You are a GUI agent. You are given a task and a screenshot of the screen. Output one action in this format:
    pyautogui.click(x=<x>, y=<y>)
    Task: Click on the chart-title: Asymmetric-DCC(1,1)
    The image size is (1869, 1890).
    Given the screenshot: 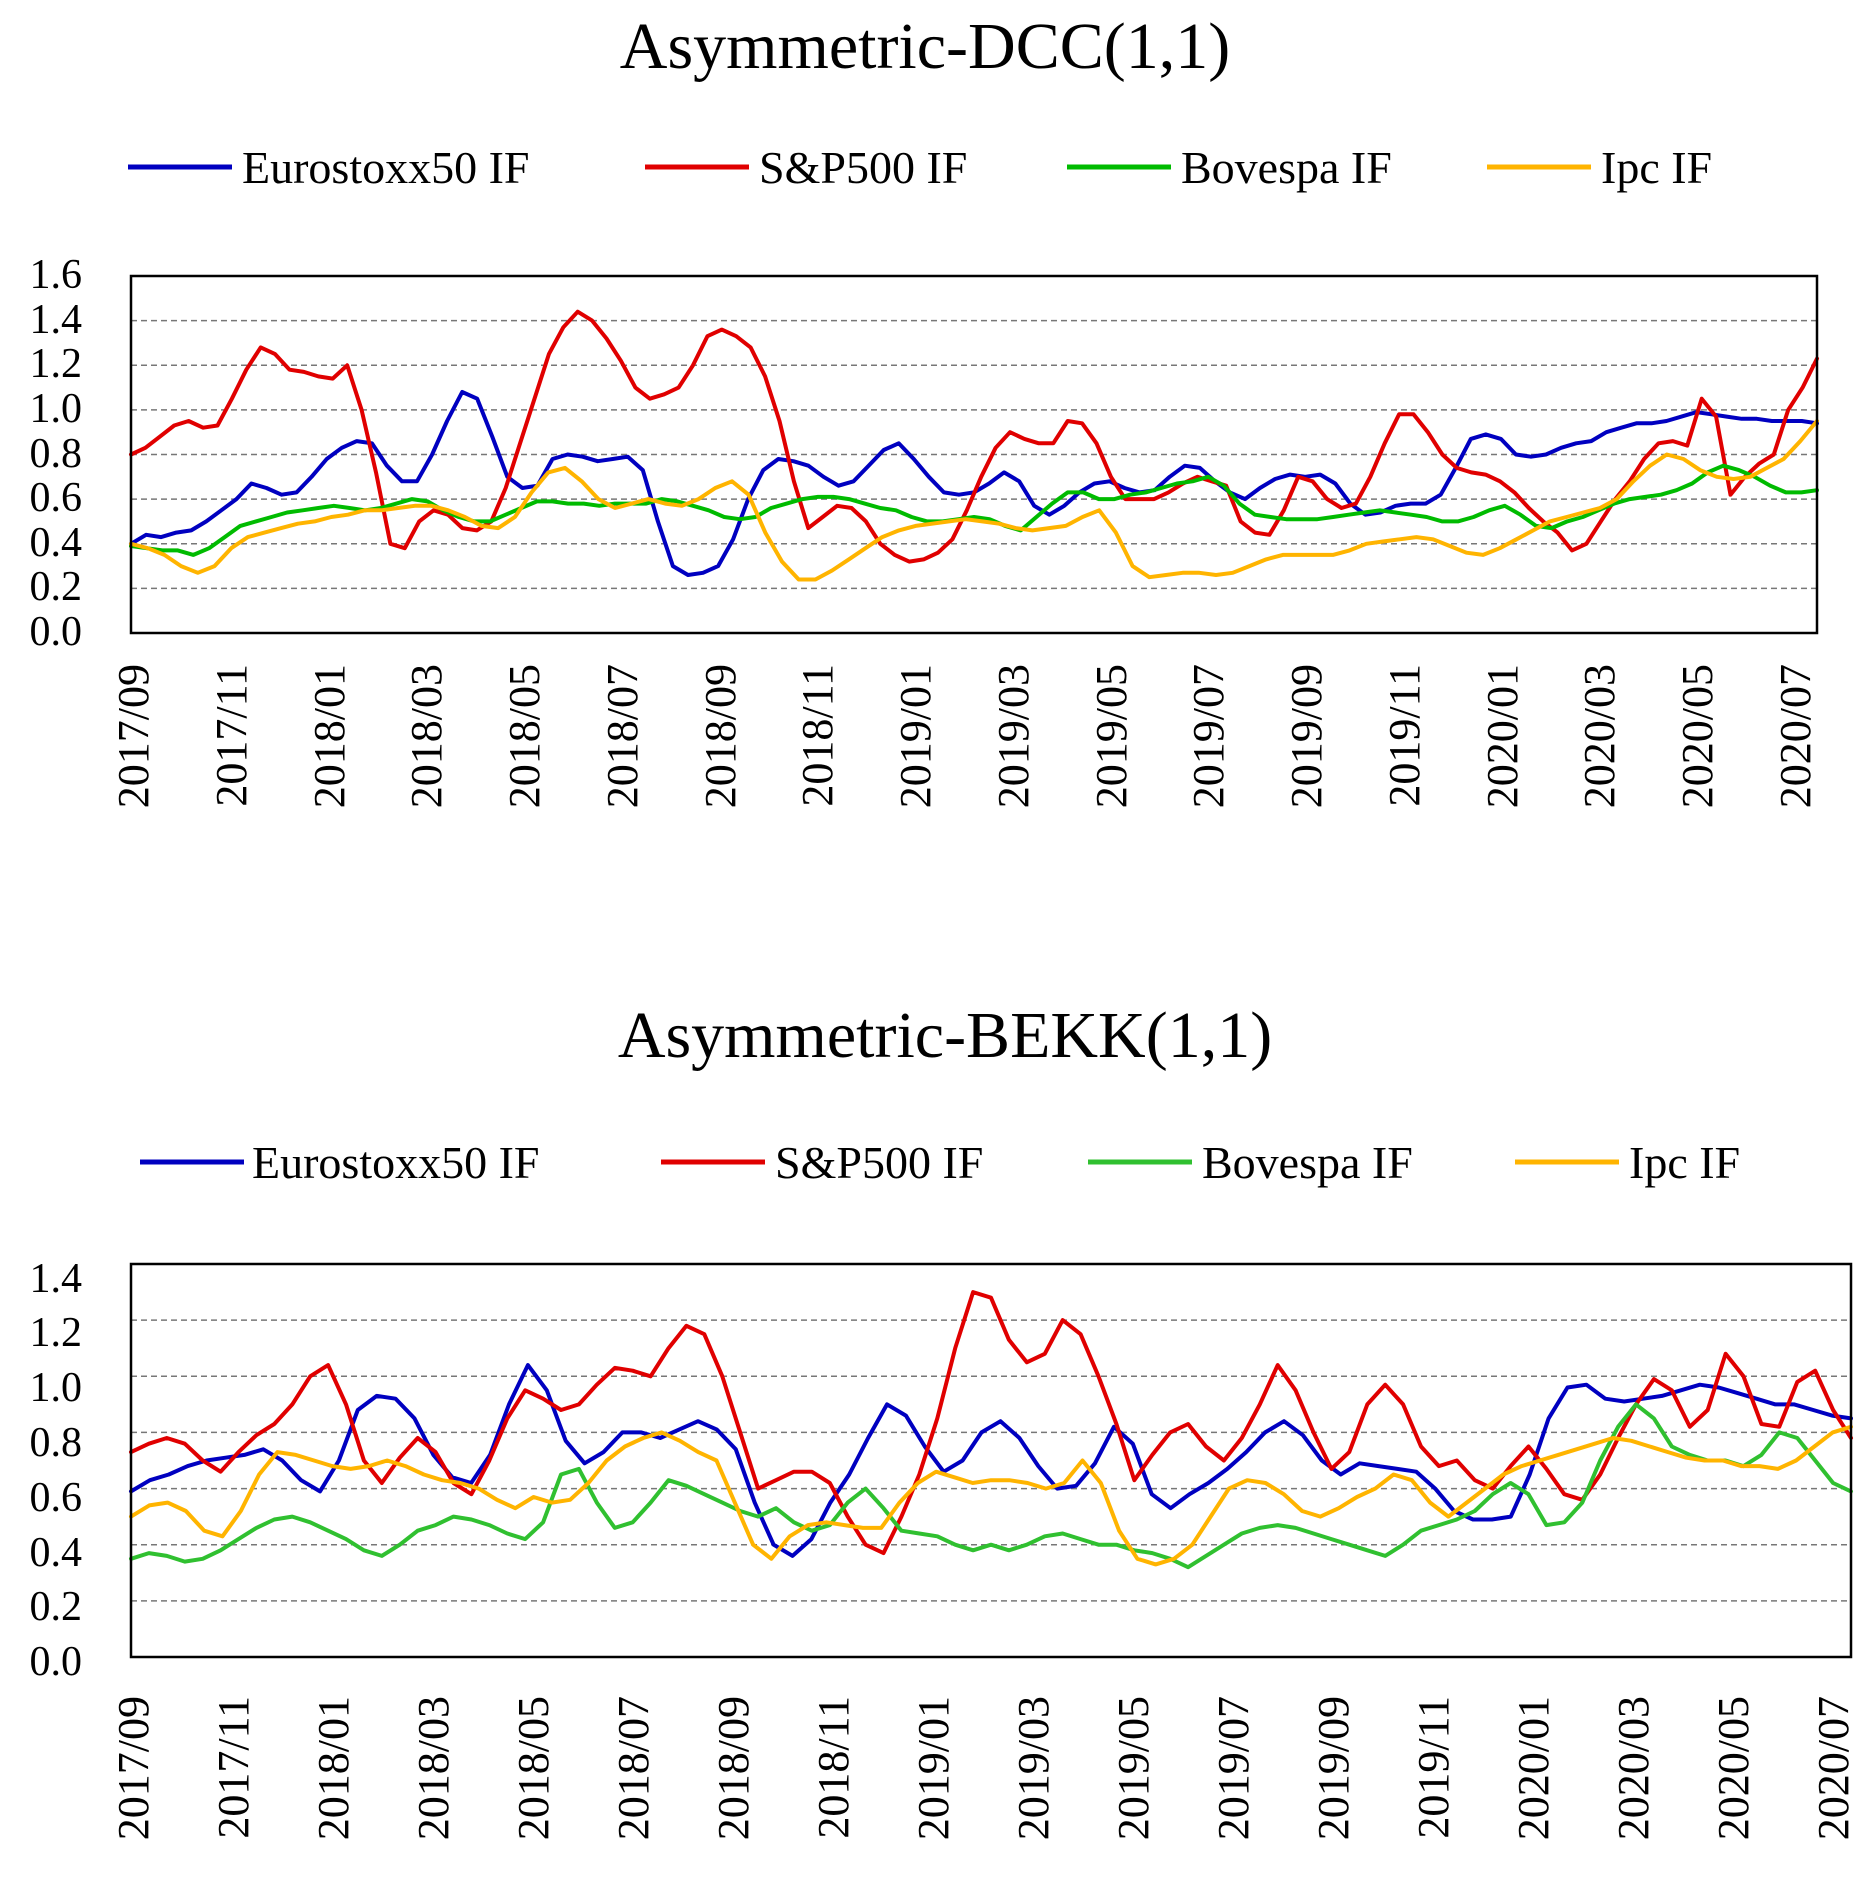 What is the action you would take?
    pyautogui.click(x=925, y=46)
    